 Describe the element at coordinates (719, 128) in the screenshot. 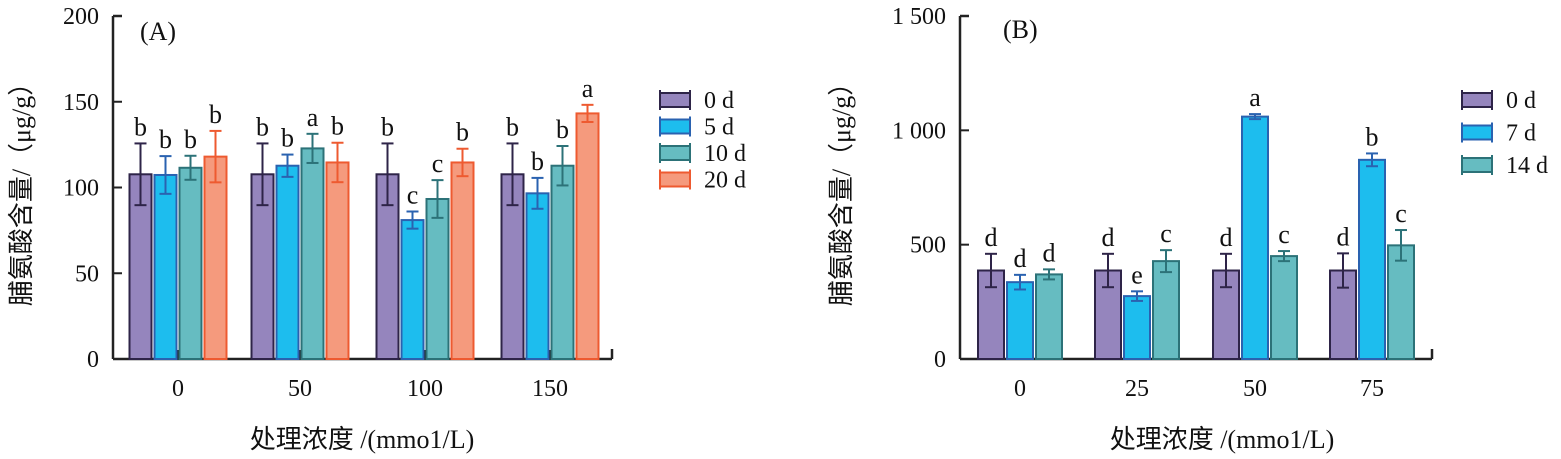

I see `legend-label: 5 d` at that location.